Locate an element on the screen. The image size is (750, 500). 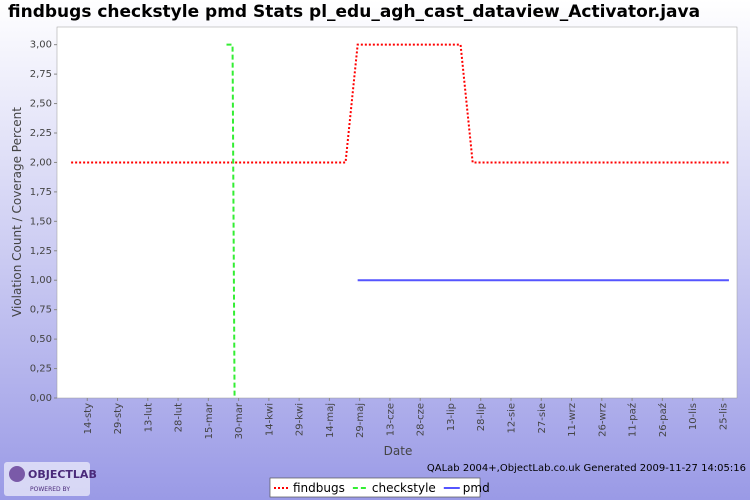
x-tick-label: 11-wrz is located at coordinates (572, 420).